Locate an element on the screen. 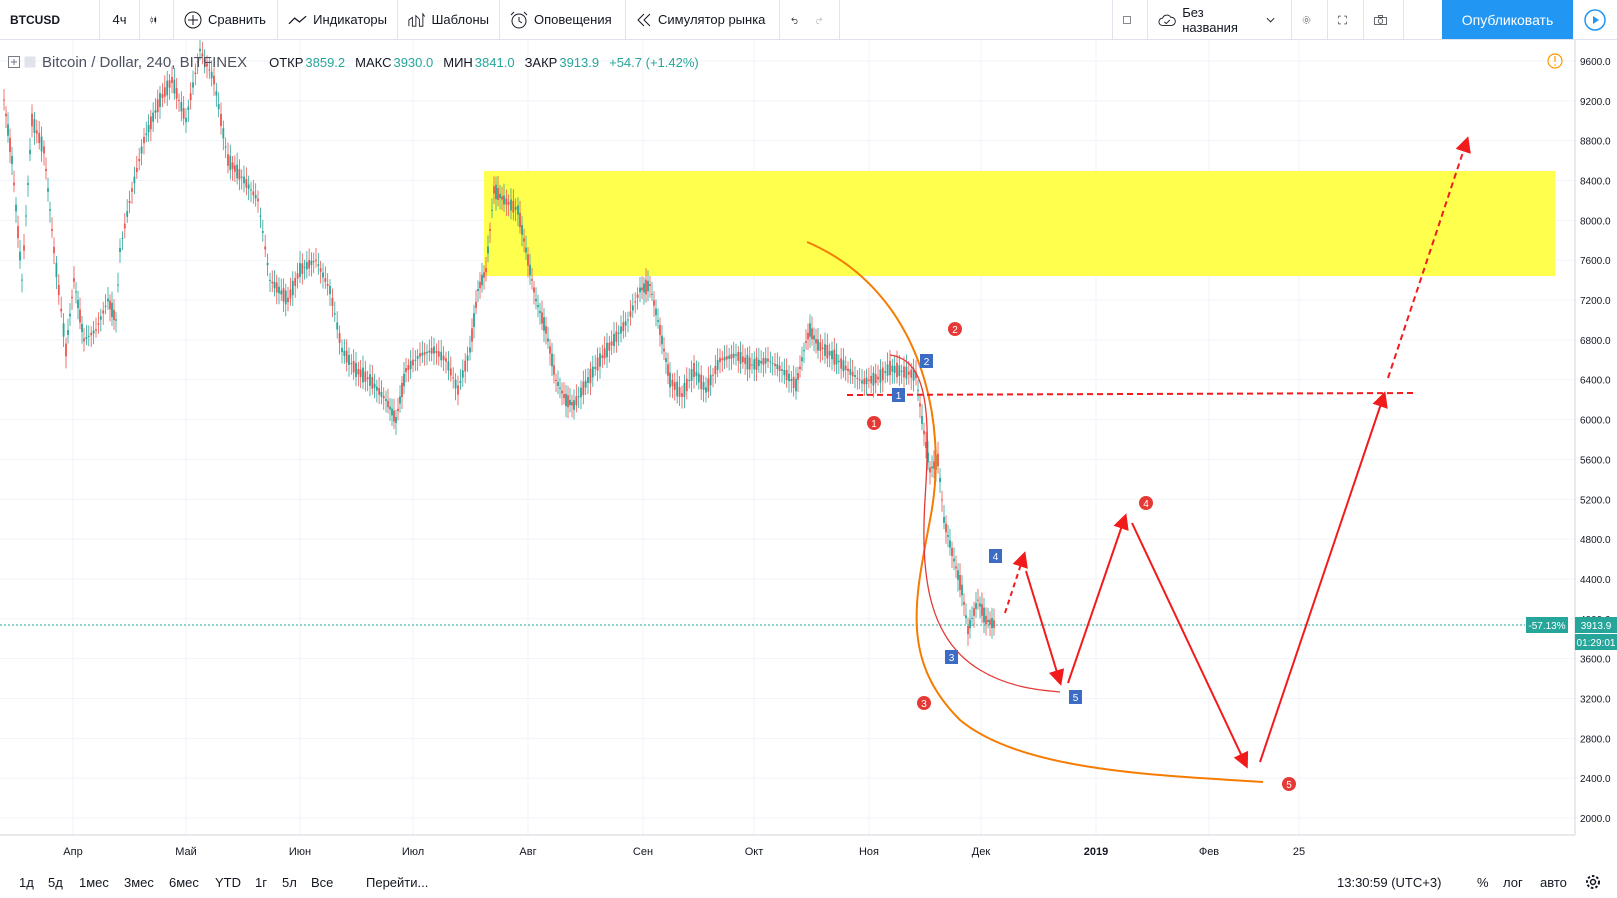 This screenshot has width=1617, height=898. range-6m: 6мес is located at coordinates (184, 882).